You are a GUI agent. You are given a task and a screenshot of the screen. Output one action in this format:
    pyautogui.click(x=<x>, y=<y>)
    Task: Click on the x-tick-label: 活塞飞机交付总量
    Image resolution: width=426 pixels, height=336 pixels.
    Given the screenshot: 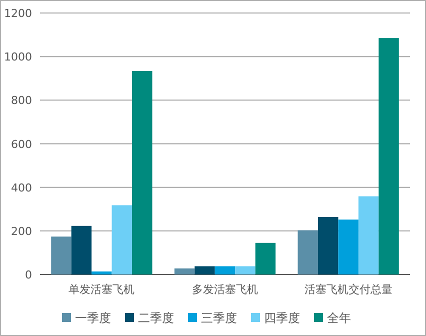 What is the action you would take?
    pyautogui.click(x=348, y=289)
    